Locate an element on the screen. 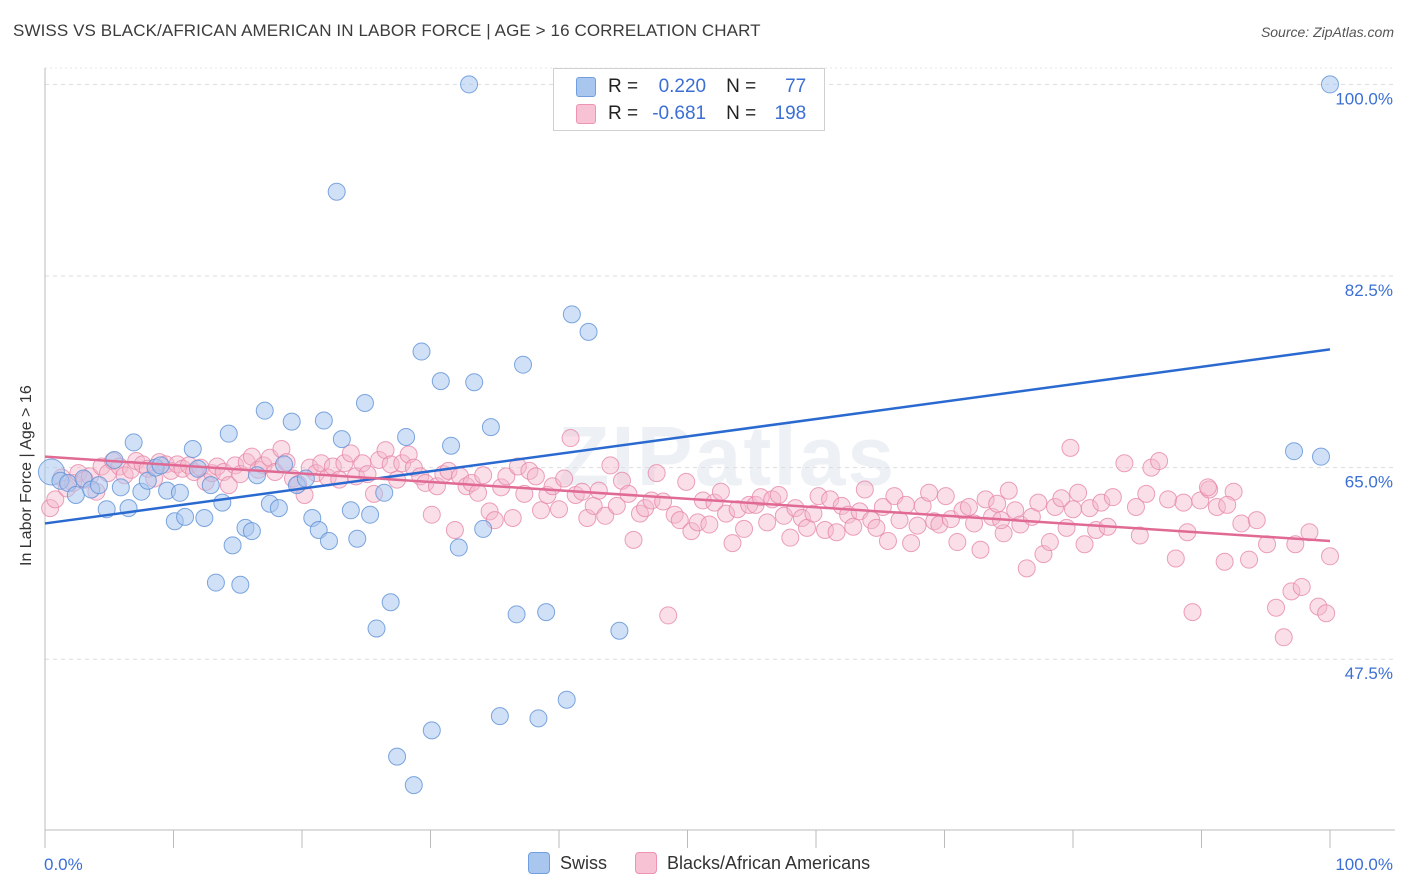 The image size is (1406, 892). black-trend-line is located at coordinates (687, 499).